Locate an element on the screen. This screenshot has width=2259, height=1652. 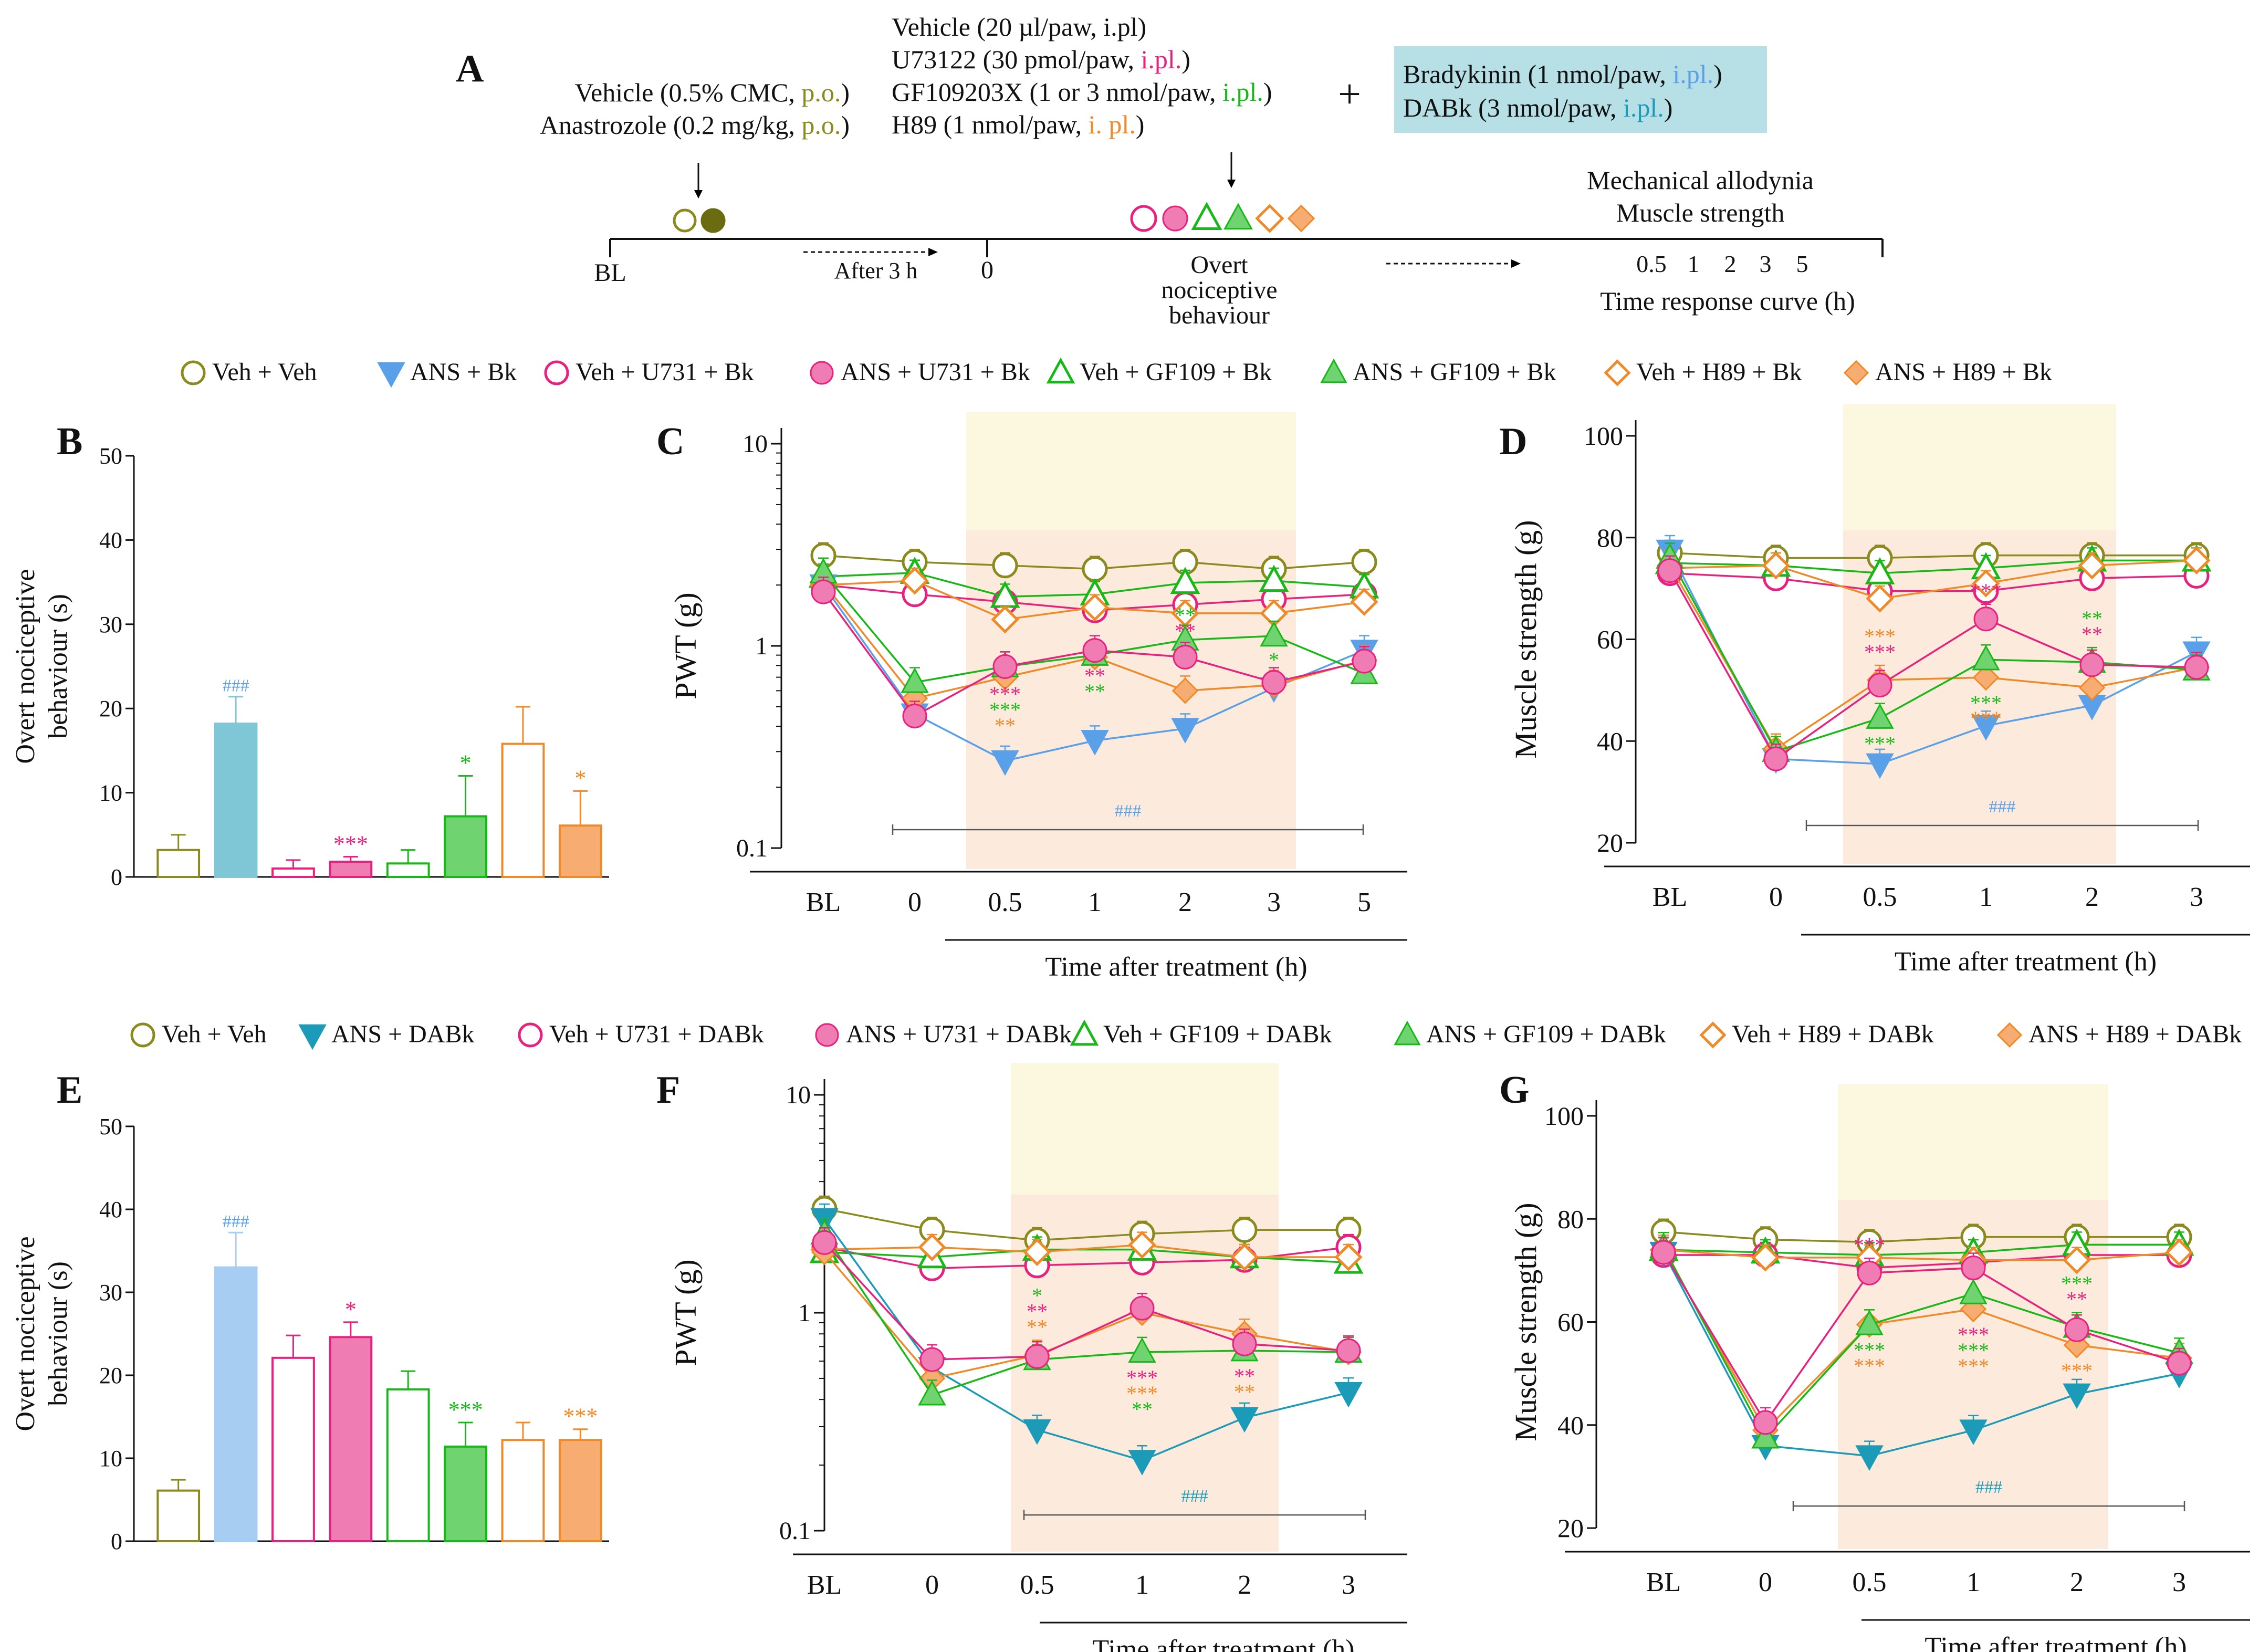
legend-dabk-label: ANS + DABk is located at coordinates (402, 1034).